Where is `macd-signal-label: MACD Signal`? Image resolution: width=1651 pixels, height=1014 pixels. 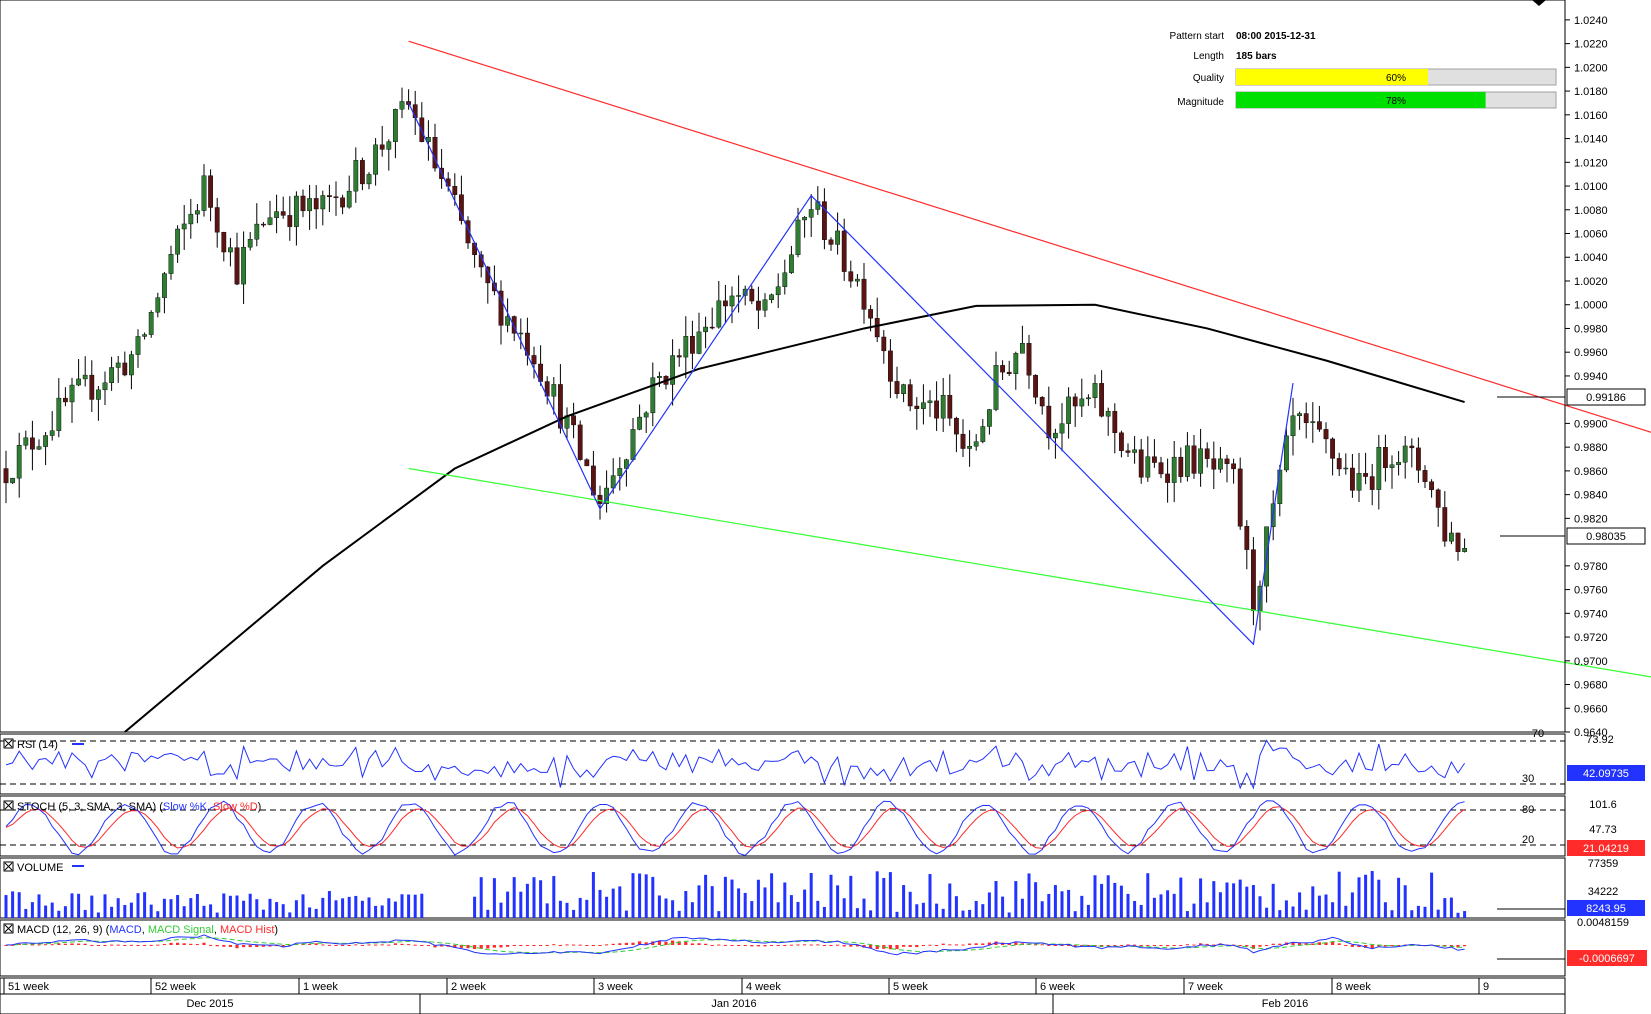
macd-signal-label: MACD Signal is located at coordinates (181, 930).